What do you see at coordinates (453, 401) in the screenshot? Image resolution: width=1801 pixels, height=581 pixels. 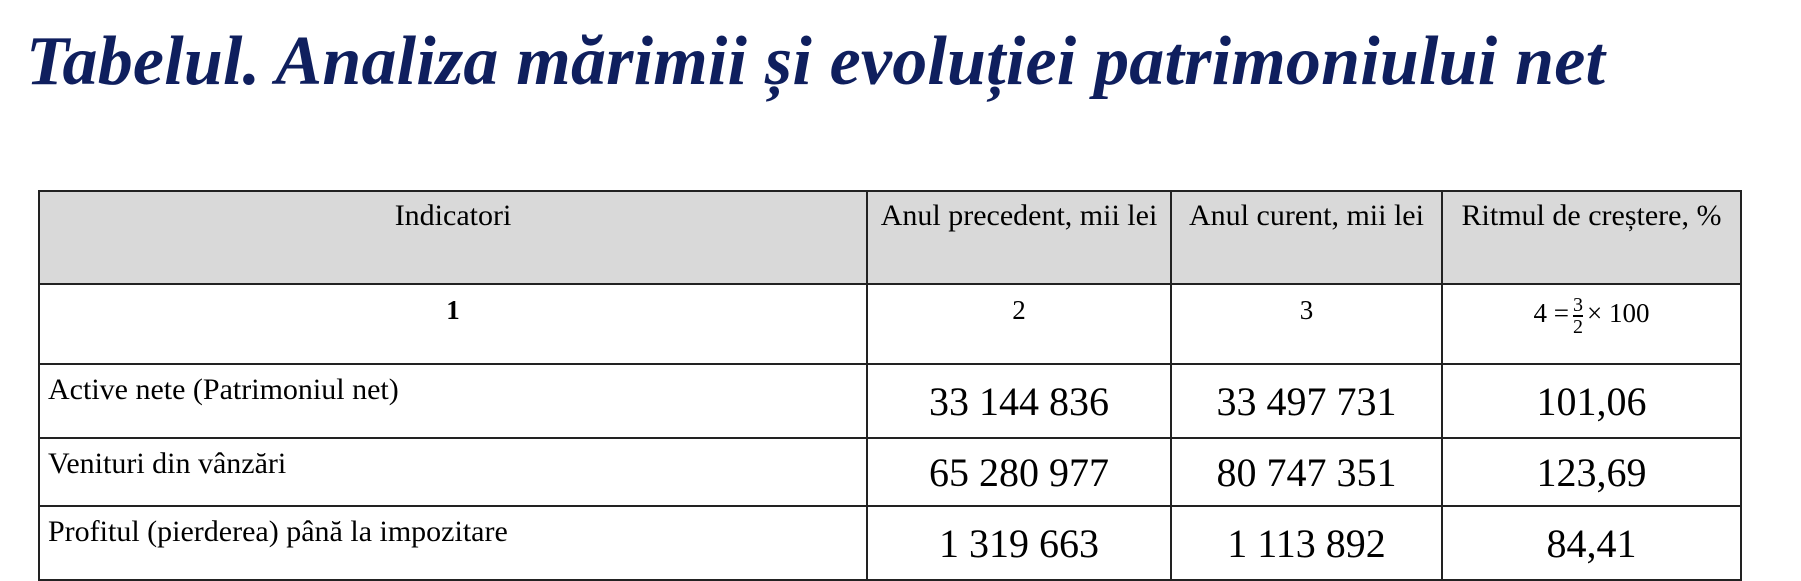 I see `row-label: Active nete (Patrimoniul net)` at bounding box center [453, 401].